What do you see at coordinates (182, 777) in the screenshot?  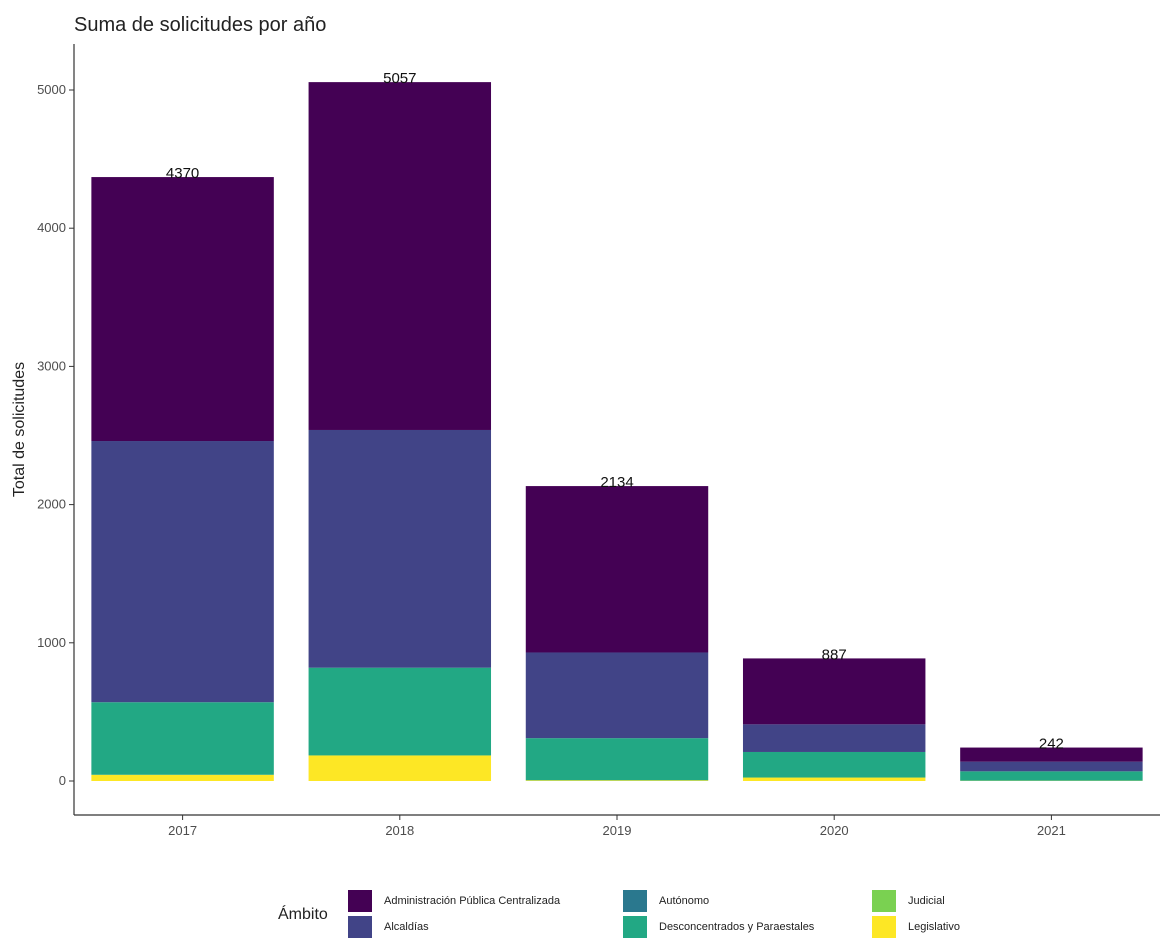 I see `bar-segment-2017-legislativo` at bounding box center [182, 777].